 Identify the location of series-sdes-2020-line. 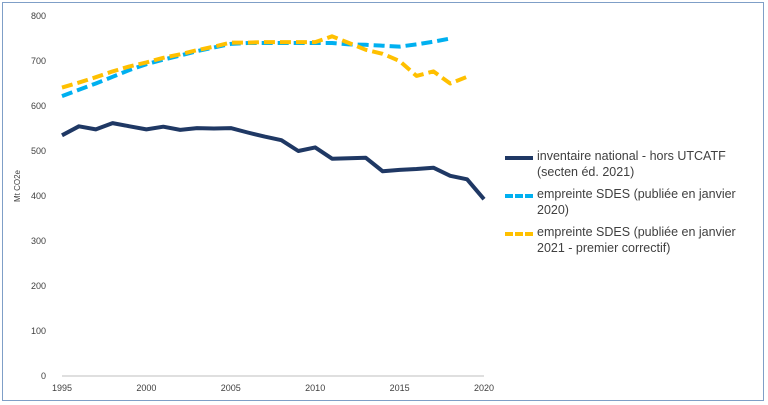
(256, 67).